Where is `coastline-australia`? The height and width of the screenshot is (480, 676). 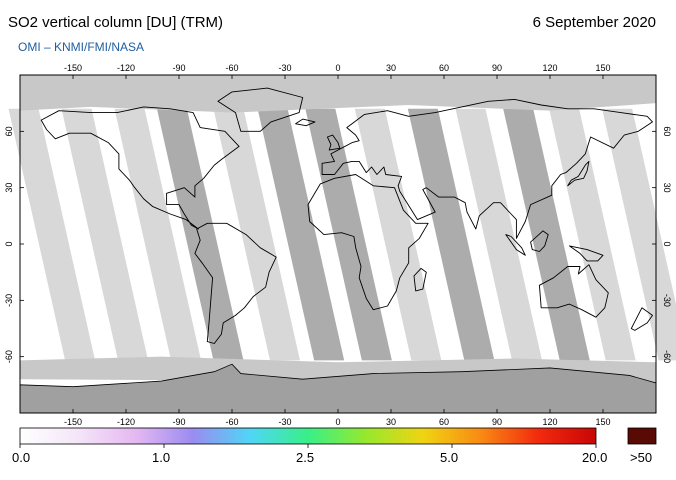 coastline-australia is located at coordinates (573, 291).